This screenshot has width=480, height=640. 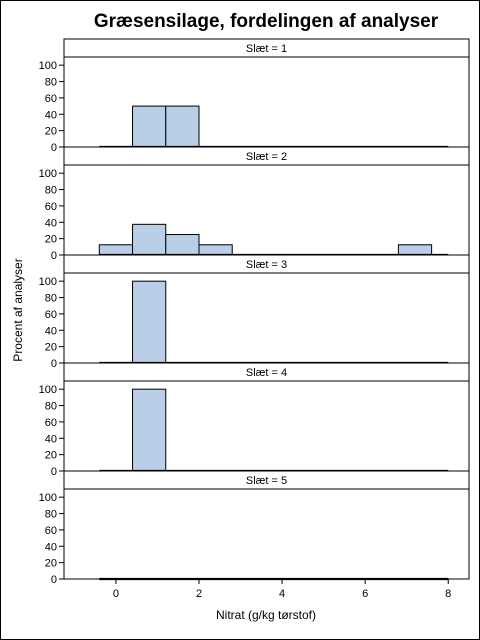 I want to click on panel-strip-label: Slæt = 4, so click(x=266, y=373).